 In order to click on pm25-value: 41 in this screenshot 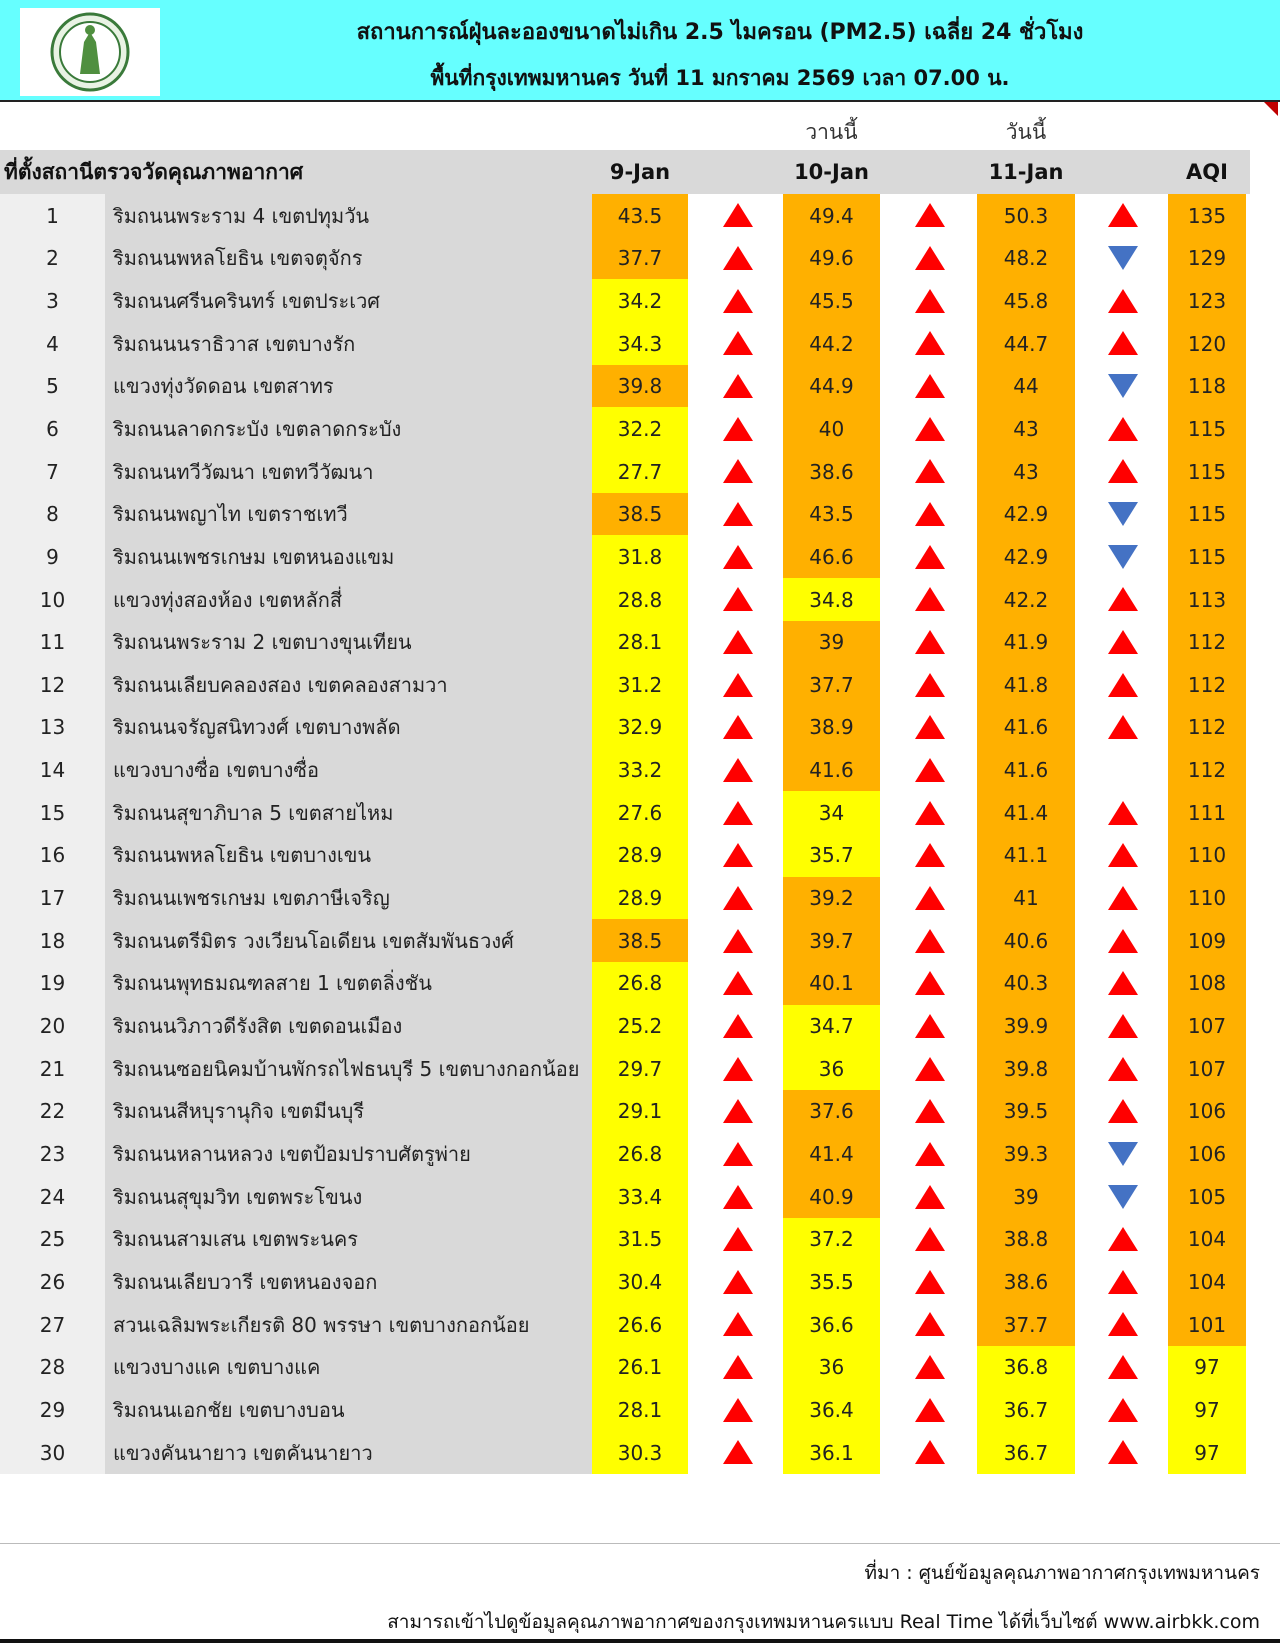, I will do `click(1026, 898)`.